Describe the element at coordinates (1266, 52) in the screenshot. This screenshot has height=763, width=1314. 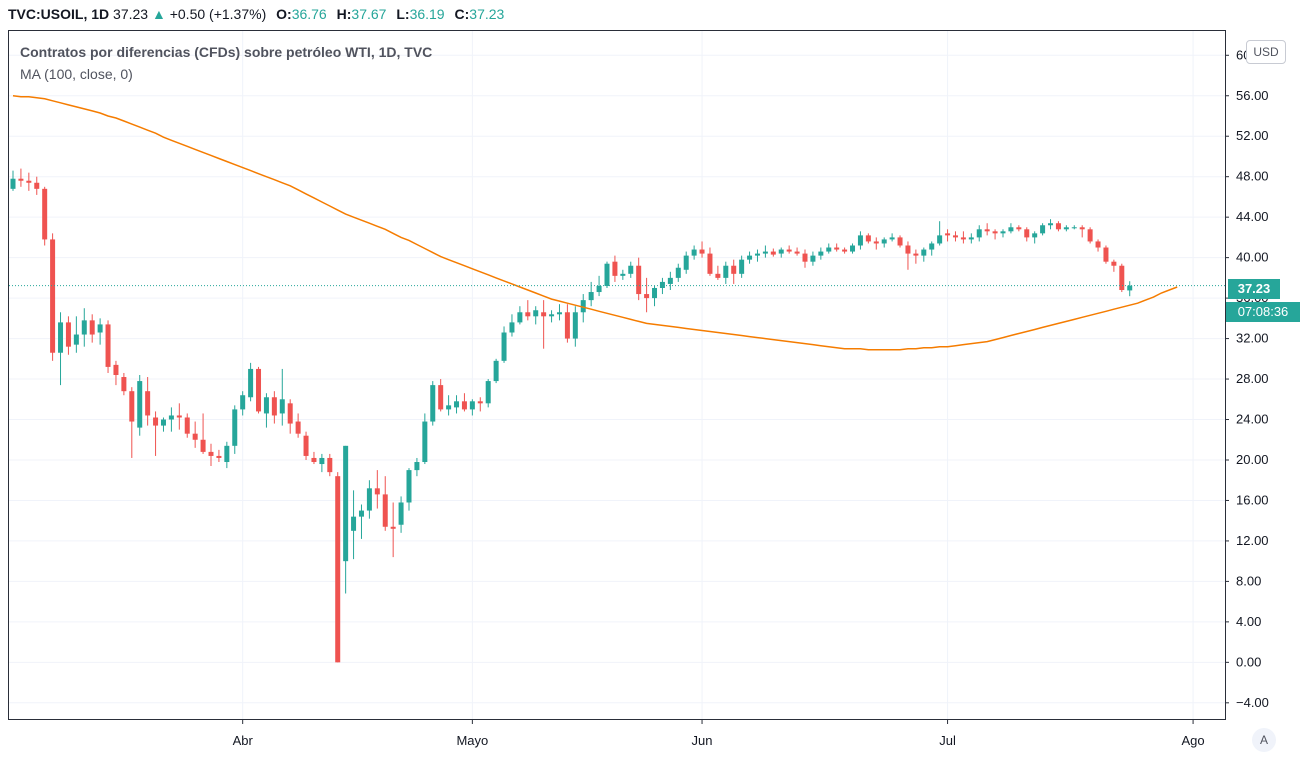
I see `currency-button: USD` at that location.